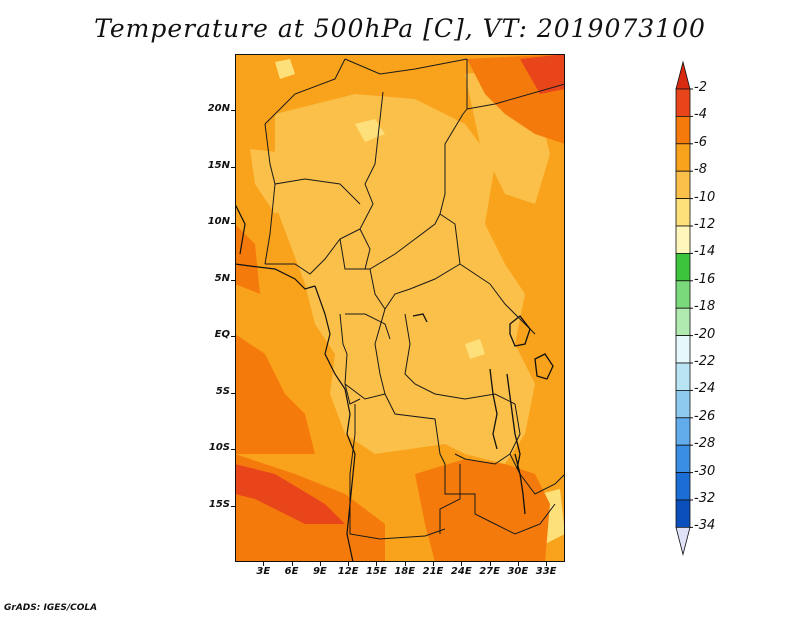  I want to click on contour-band-2-4-west-edge, so click(247, 259).